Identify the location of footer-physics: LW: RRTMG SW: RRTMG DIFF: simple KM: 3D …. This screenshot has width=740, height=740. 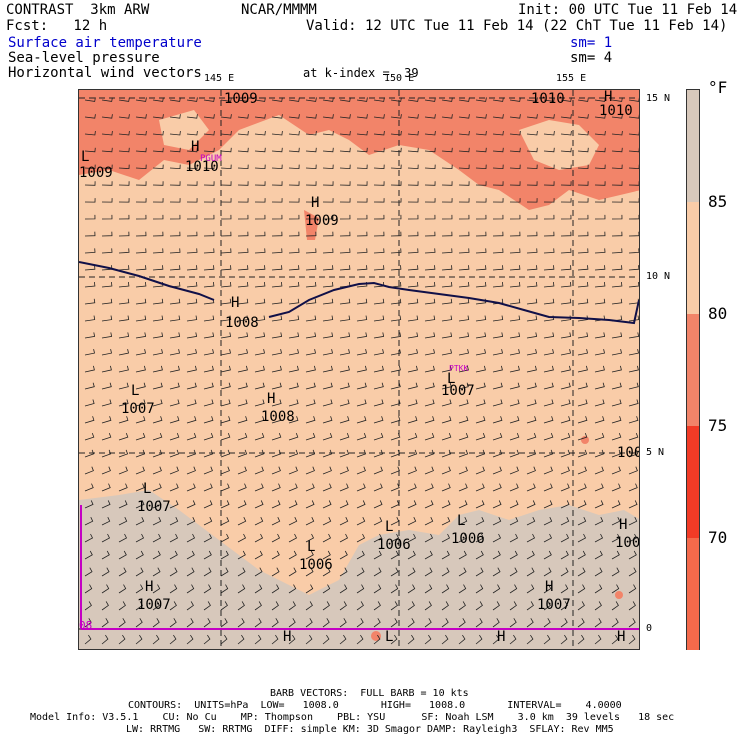
(370, 729).